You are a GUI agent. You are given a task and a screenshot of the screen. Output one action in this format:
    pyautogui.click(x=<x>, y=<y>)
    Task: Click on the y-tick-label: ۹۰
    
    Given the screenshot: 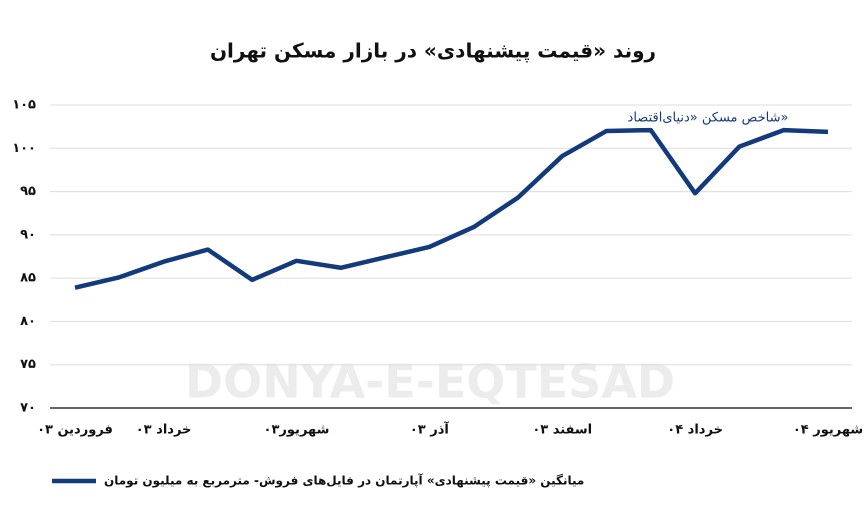 What is the action you would take?
    pyautogui.click(x=28, y=234)
    